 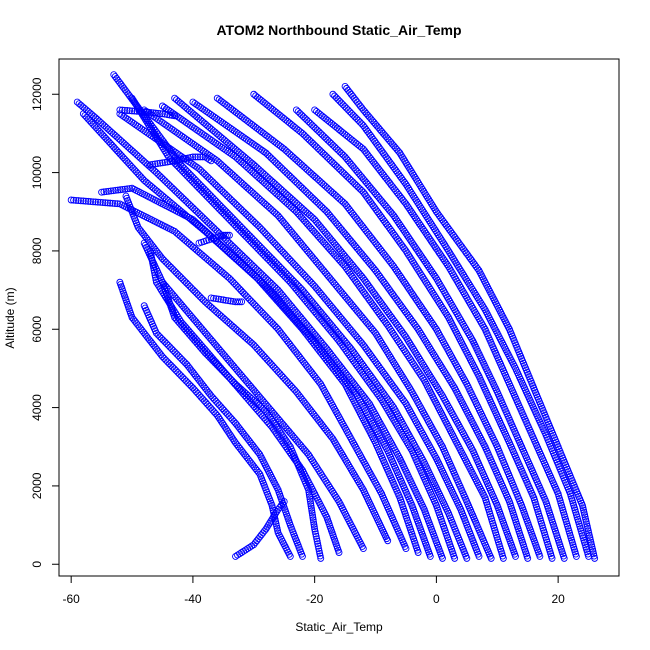 What do you see at coordinates (72, 599) in the screenshot?
I see `x-tick-label: -60` at bounding box center [72, 599].